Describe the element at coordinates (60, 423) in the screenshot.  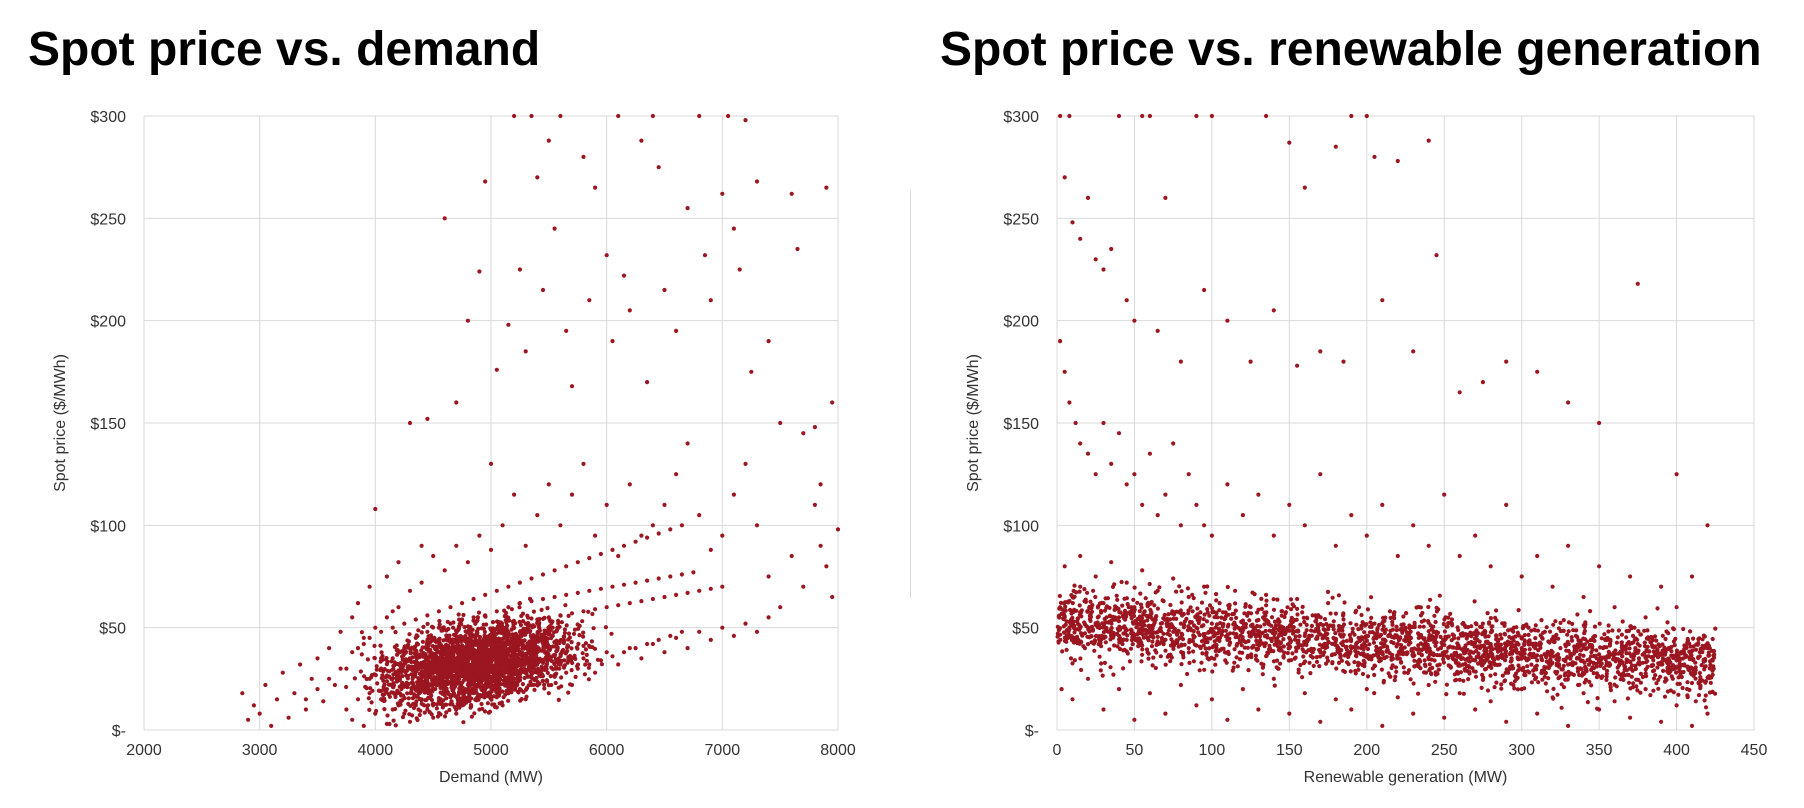
I see `y-axis-label: Spot price ($/MWh)` at that location.